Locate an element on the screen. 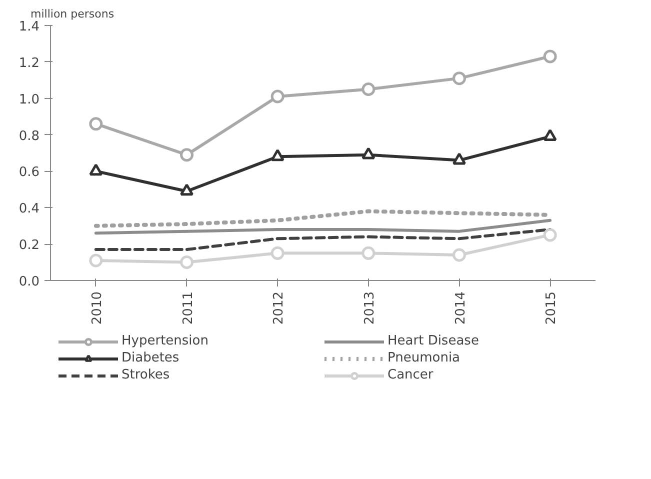 The height and width of the screenshot is (479, 651). legend-label: Heart Disease is located at coordinates (434, 341).